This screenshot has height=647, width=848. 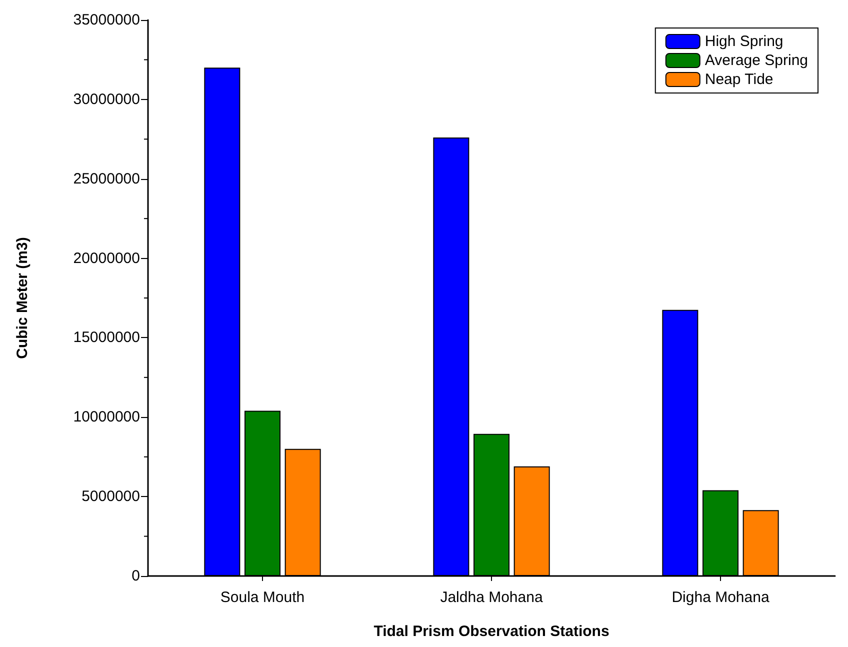 I want to click on legend-label: Neap Tide, so click(x=739, y=79).